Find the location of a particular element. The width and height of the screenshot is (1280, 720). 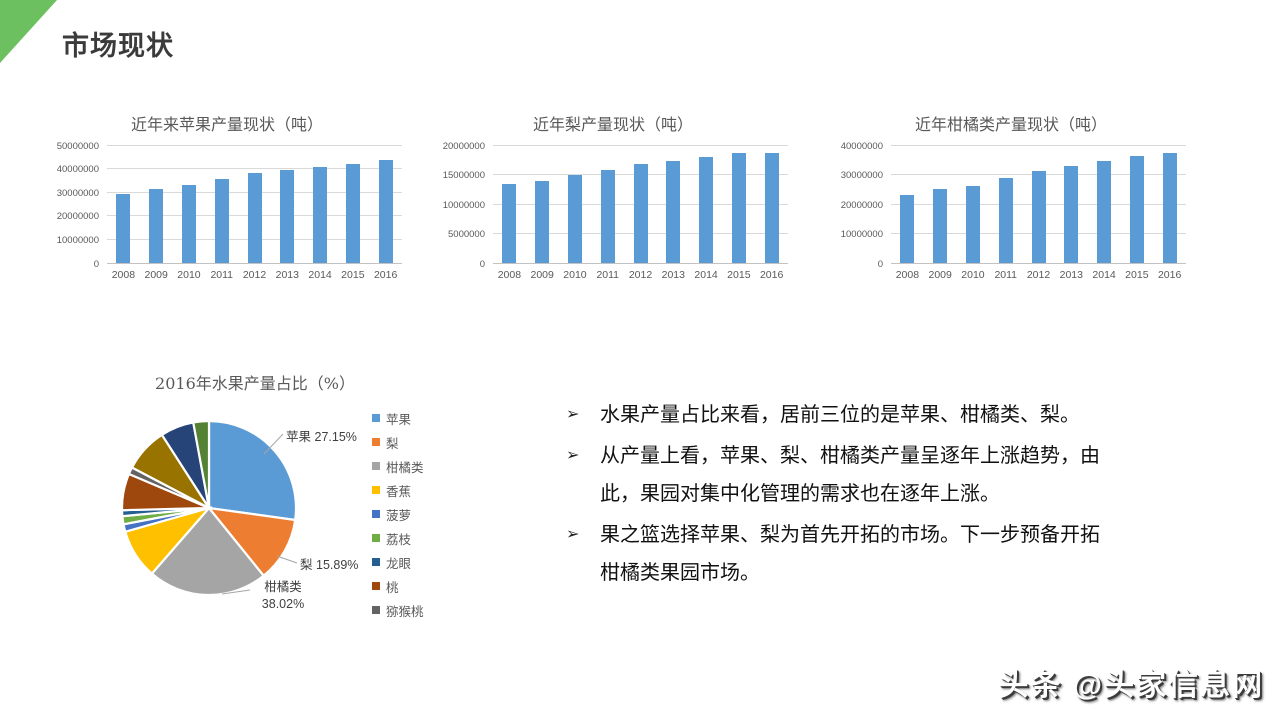

legend-item: 龙眼 is located at coordinates (398, 562).